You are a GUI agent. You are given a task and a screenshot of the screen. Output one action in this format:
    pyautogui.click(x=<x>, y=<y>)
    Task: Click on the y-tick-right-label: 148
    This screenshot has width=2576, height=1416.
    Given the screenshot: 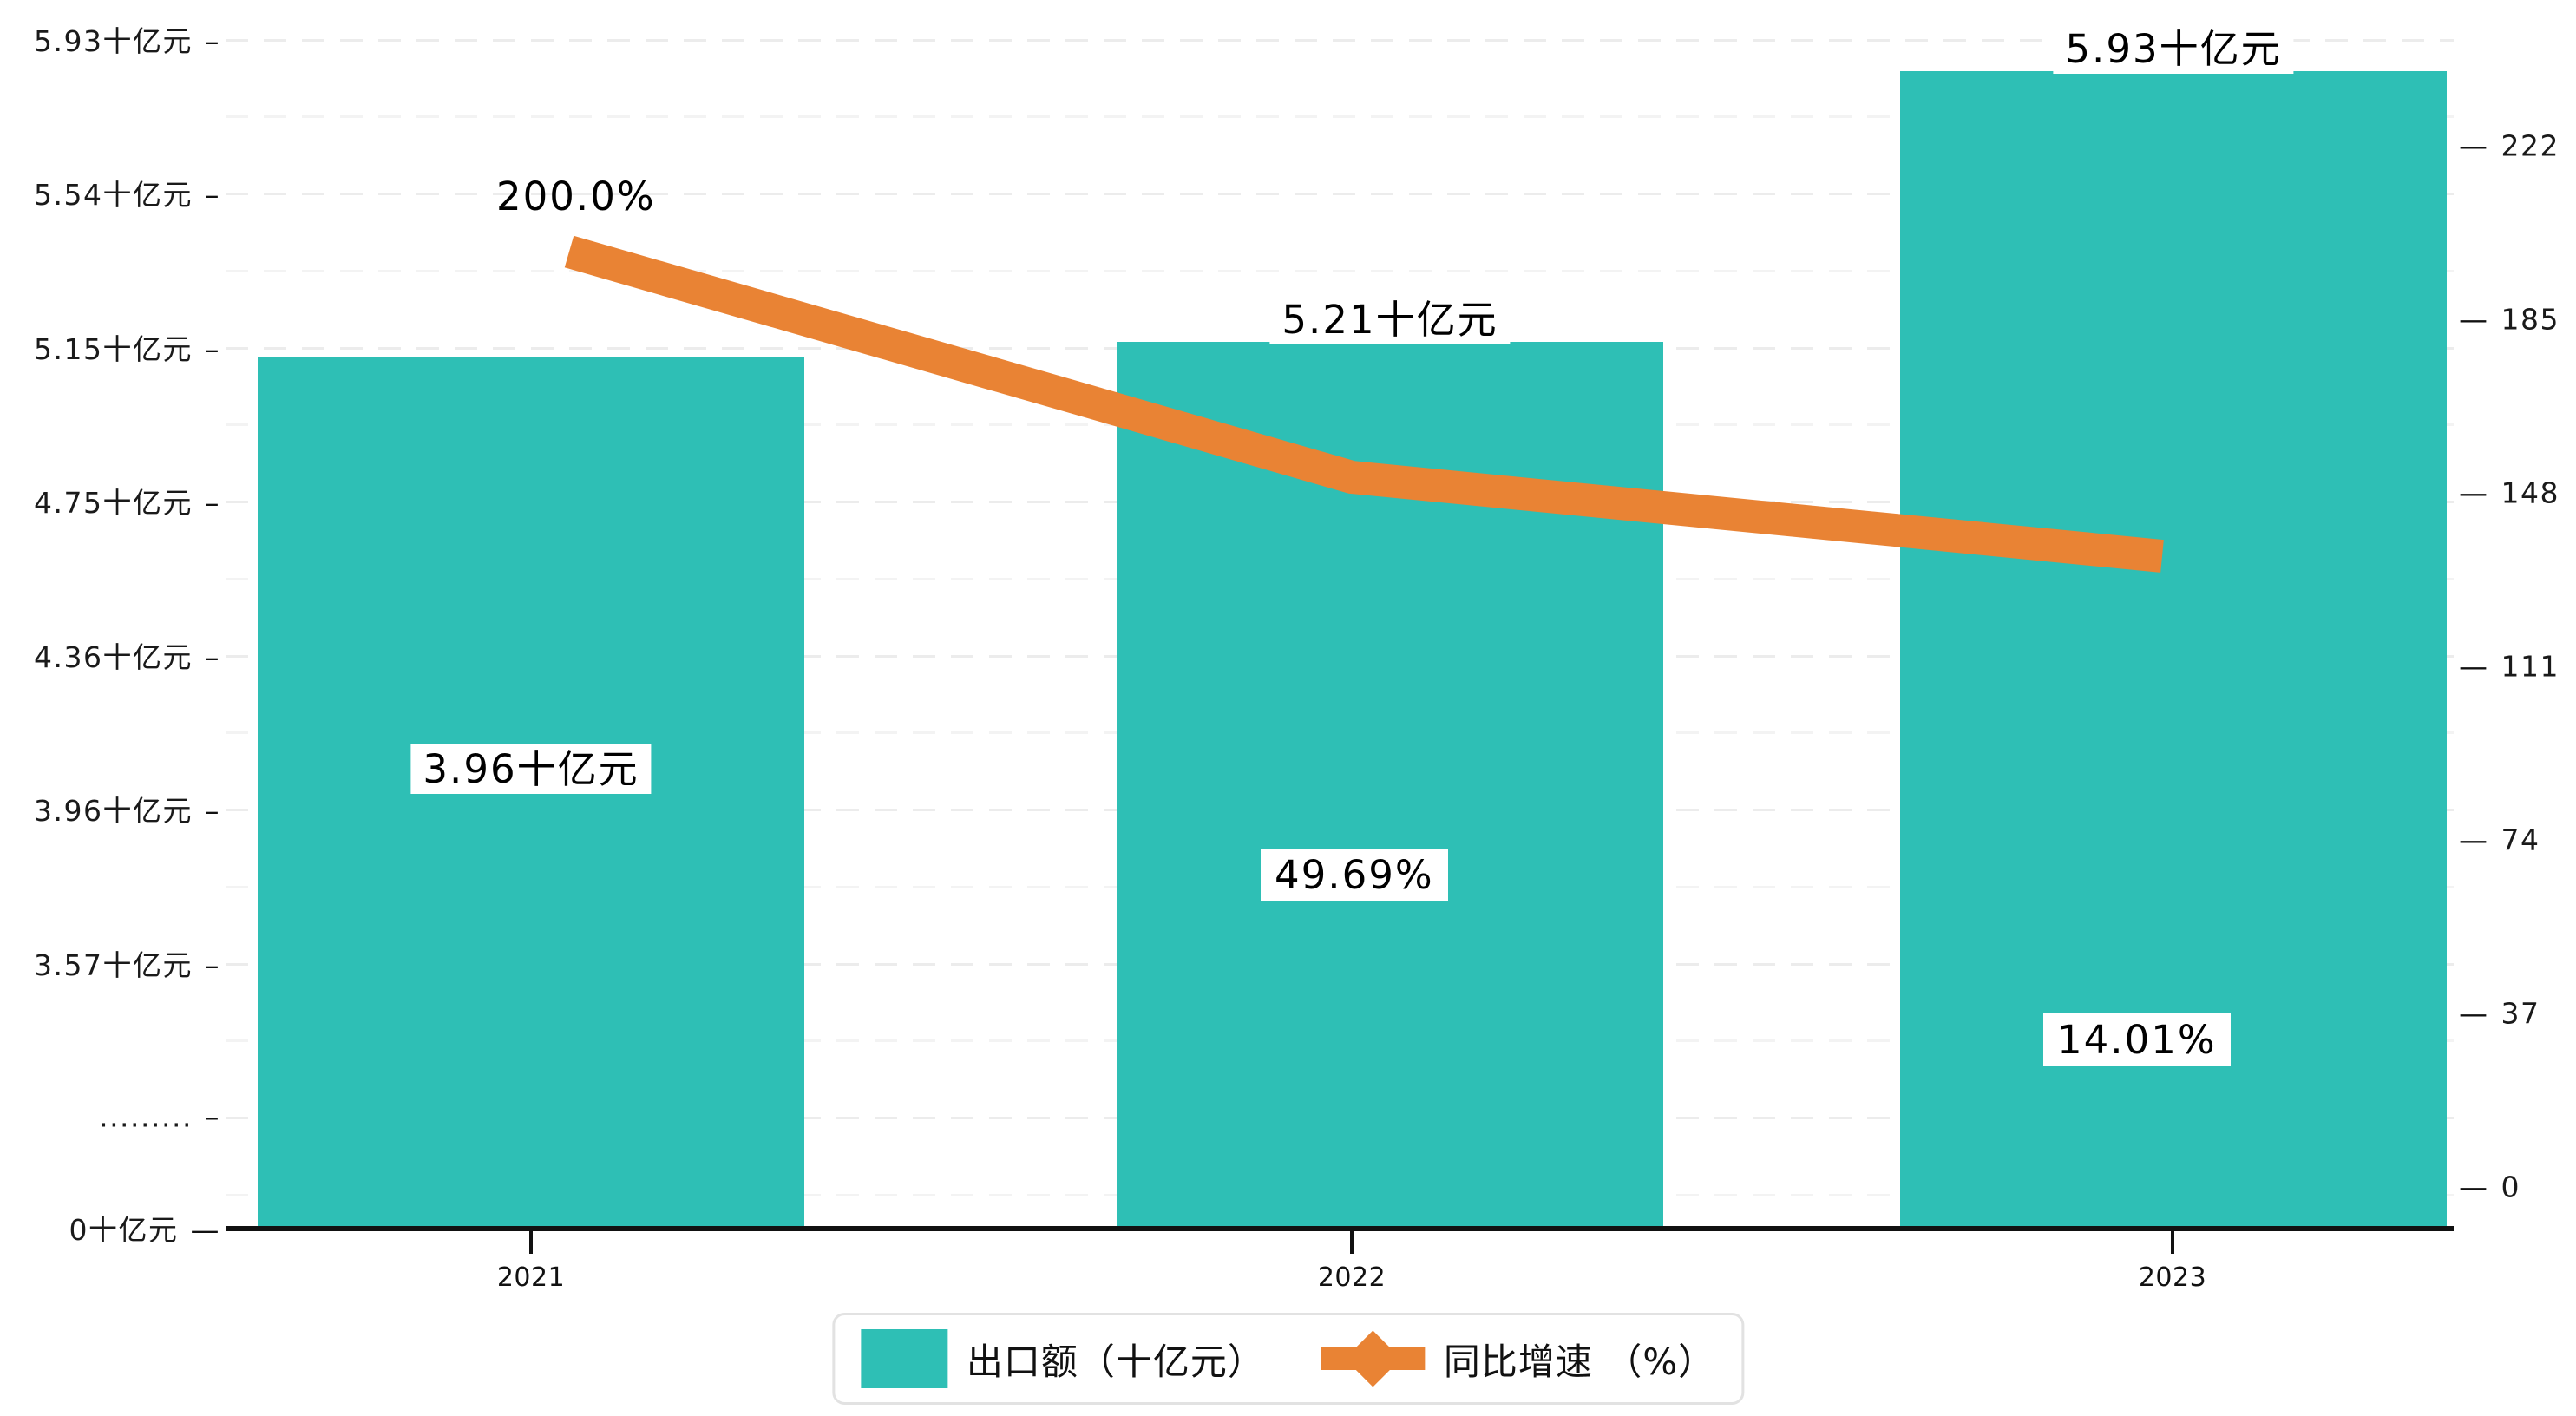 What is the action you would take?
    pyautogui.click(x=2530, y=492)
    